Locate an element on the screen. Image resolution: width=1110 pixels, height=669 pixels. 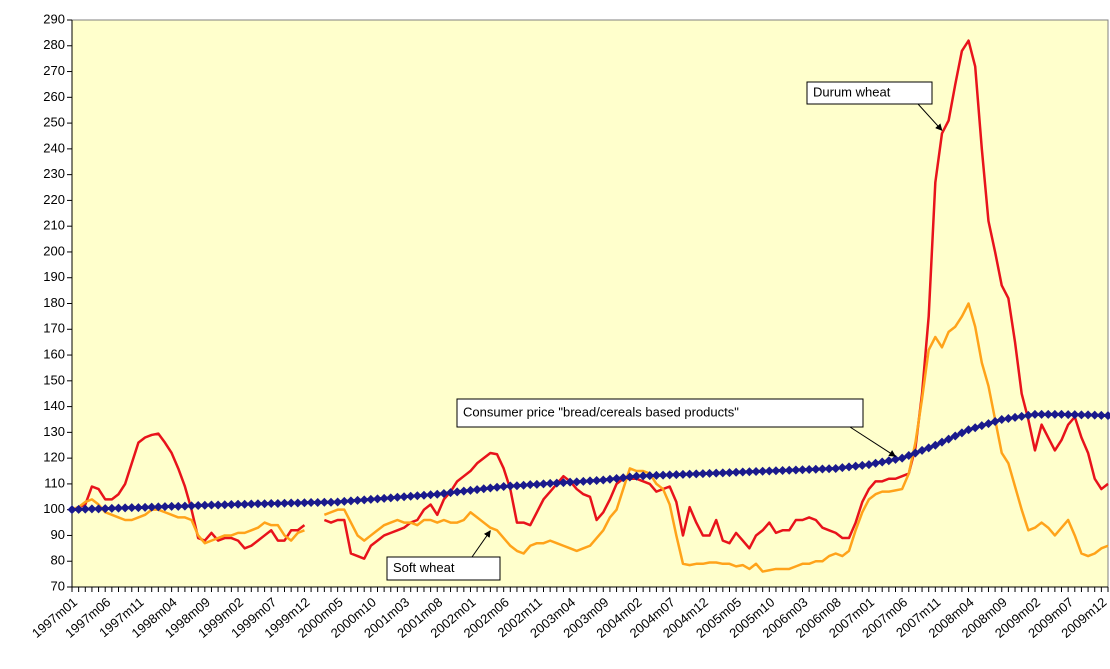
y-tick-label: 280 is located at coordinates (54, 44).